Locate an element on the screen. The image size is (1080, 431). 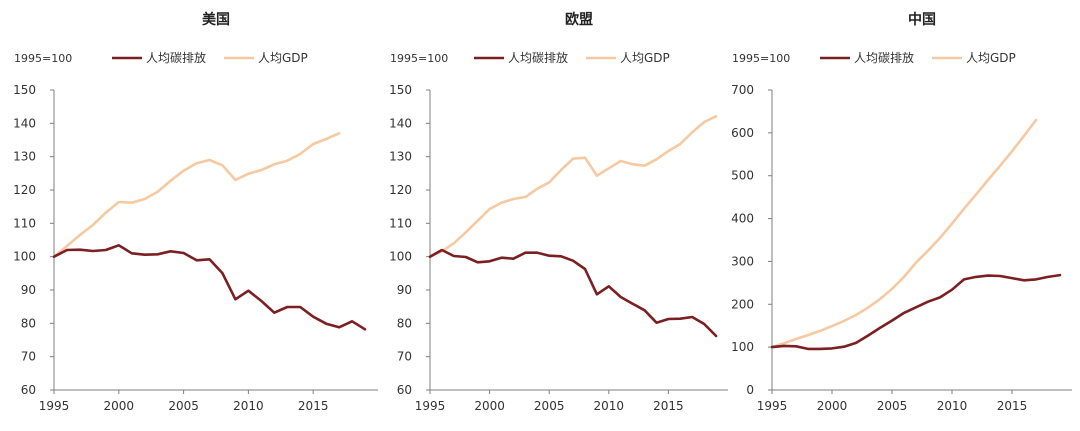
chart-title: 欧盟 is located at coordinates (579, 19).